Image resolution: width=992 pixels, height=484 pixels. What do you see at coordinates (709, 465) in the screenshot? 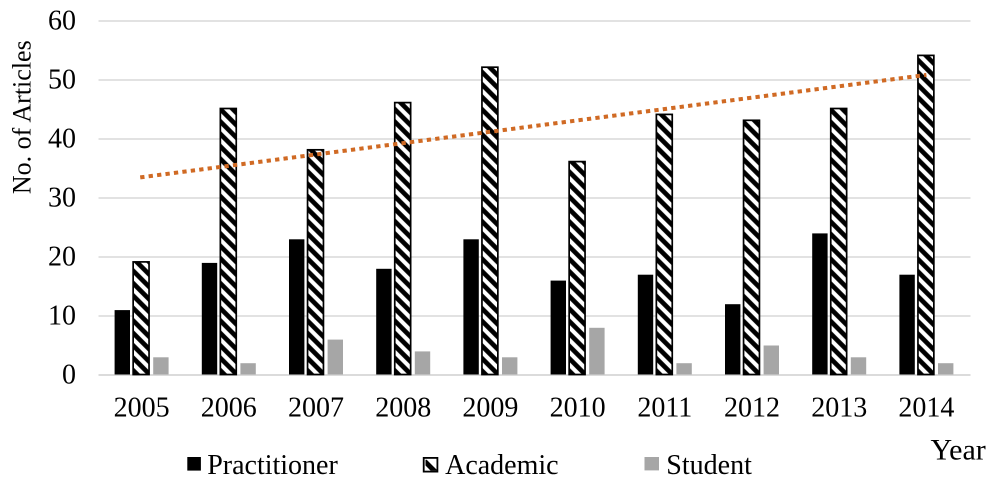
I see `svg-text: Student` at bounding box center [709, 465].